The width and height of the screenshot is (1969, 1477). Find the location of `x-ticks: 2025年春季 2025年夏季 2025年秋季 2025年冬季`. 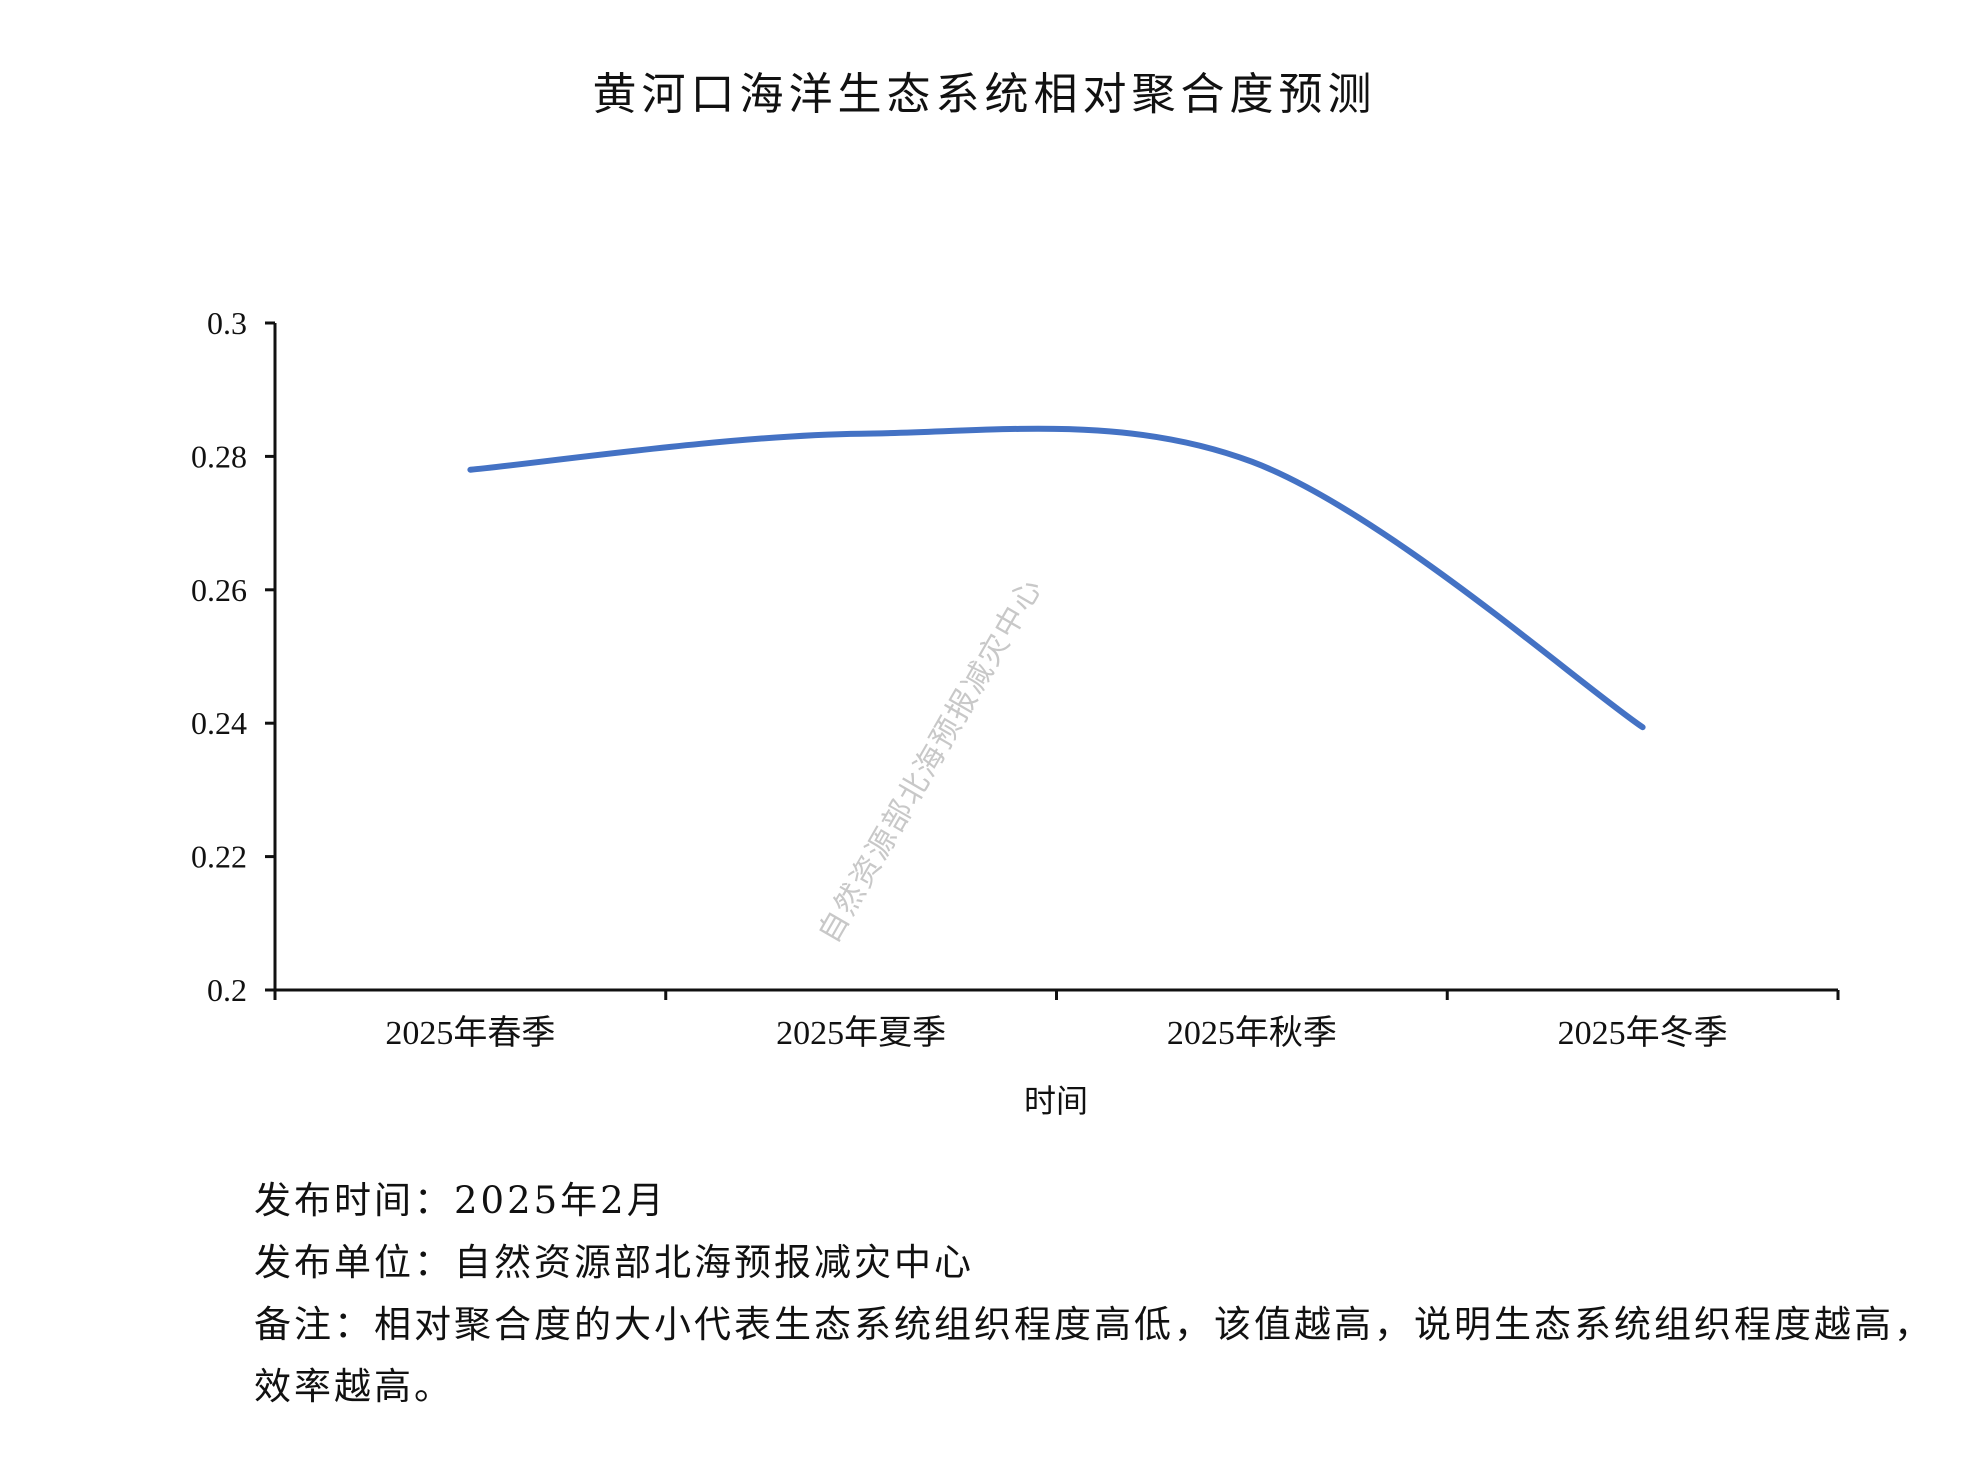

x-ticks: 2025年春季 2025年夏季 2025年秋季 2025年冬季 is located at coordinates (1056, 1021).